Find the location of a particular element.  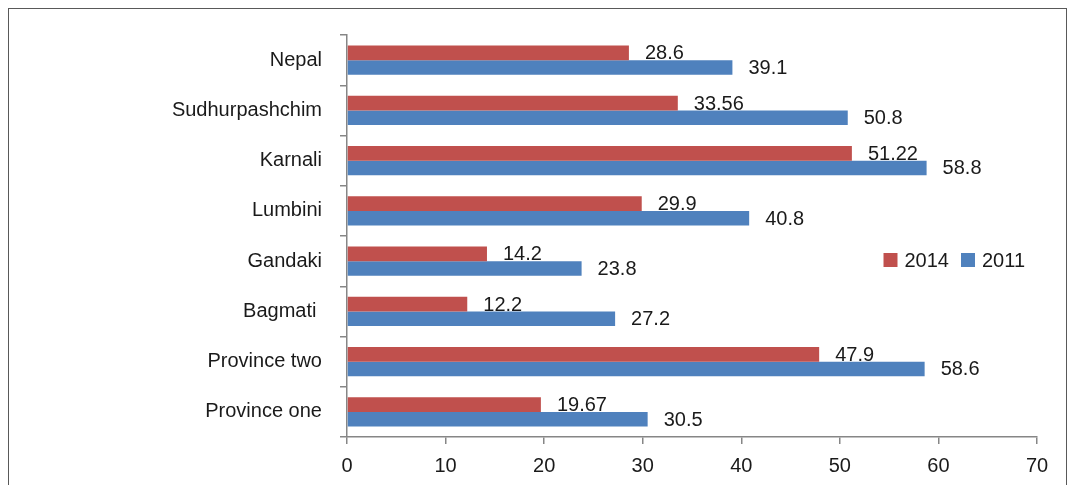

data-label: 29.9 is located at coordinates (677, 203).